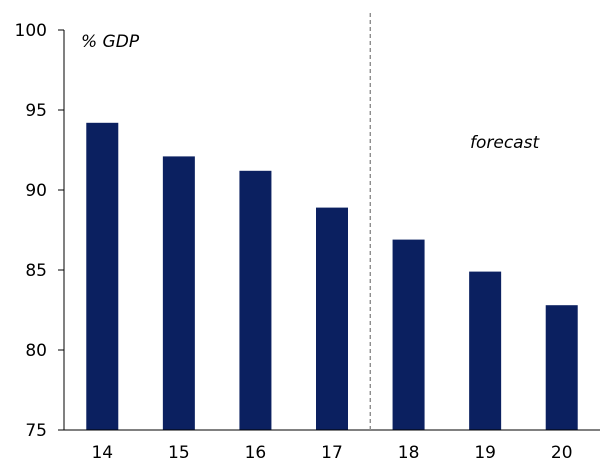 This screenshot has width=601, height=461. I want to click on y-axis-ticks: 75 80 85 90 95 100, so click(39, 231).